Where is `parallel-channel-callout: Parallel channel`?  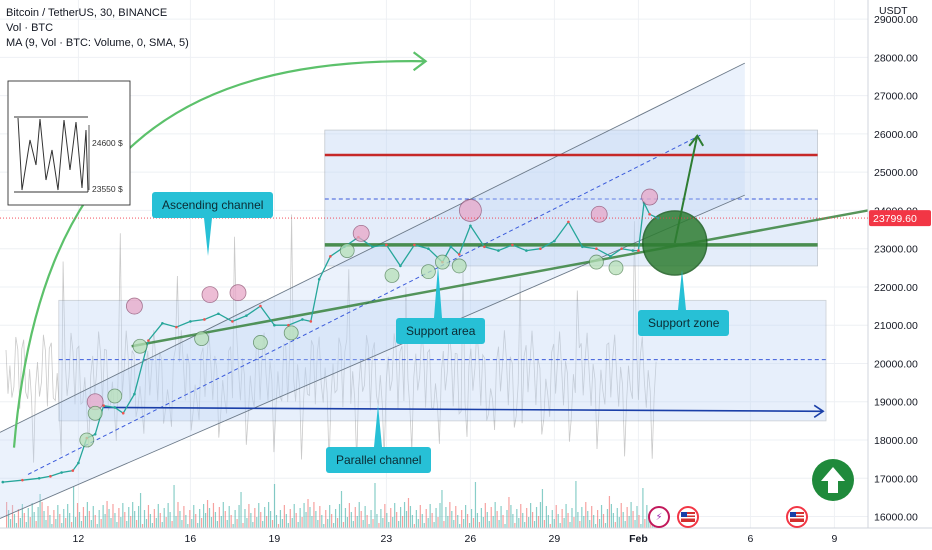 parallel-channel-callout: Parallel channel is located at coordinates (379, 439).